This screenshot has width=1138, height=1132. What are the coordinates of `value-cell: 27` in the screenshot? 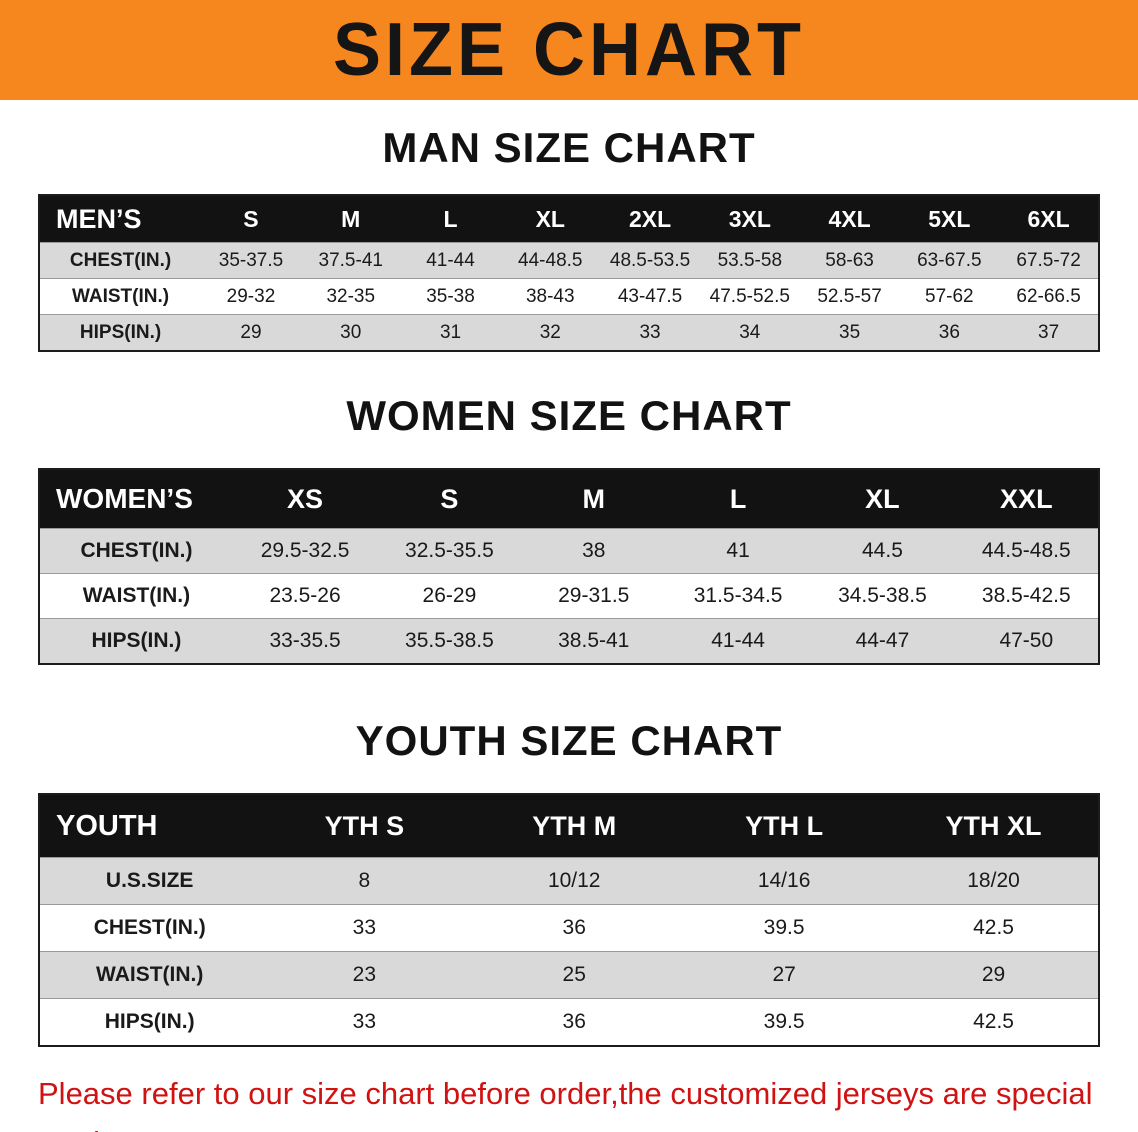 It's located at (784, 974).